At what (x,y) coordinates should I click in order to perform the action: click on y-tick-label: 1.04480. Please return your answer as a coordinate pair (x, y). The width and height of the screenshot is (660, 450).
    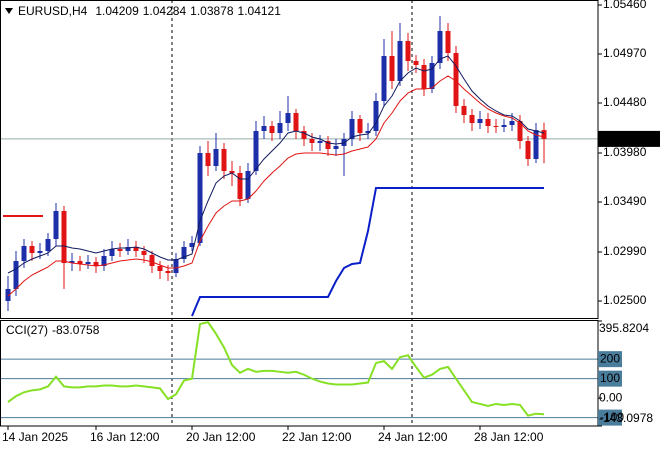
    Looking at the image, I should click on (625, 102).